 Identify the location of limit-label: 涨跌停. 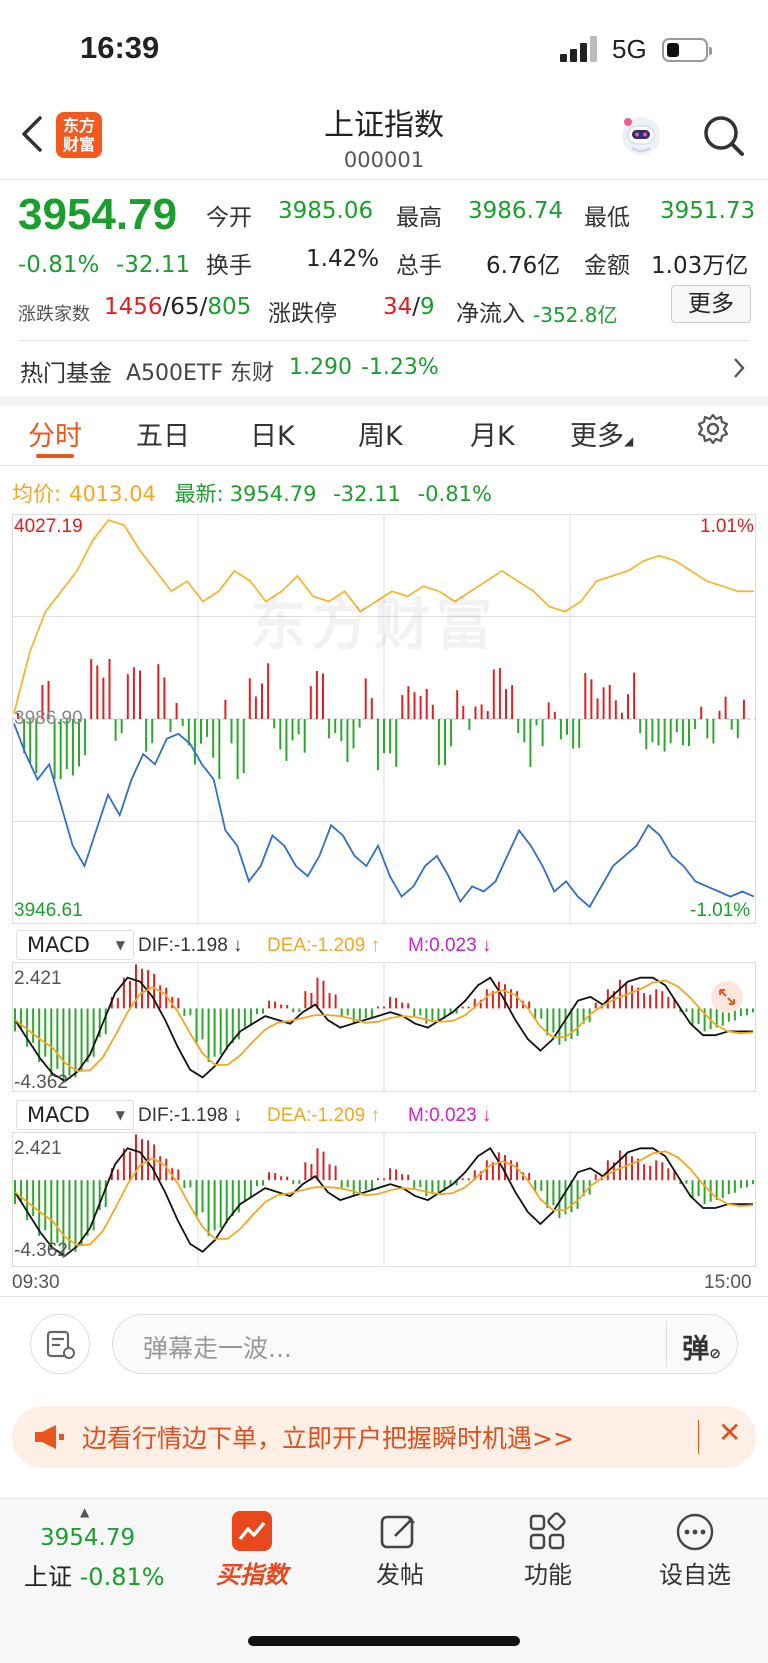
(302, 314).